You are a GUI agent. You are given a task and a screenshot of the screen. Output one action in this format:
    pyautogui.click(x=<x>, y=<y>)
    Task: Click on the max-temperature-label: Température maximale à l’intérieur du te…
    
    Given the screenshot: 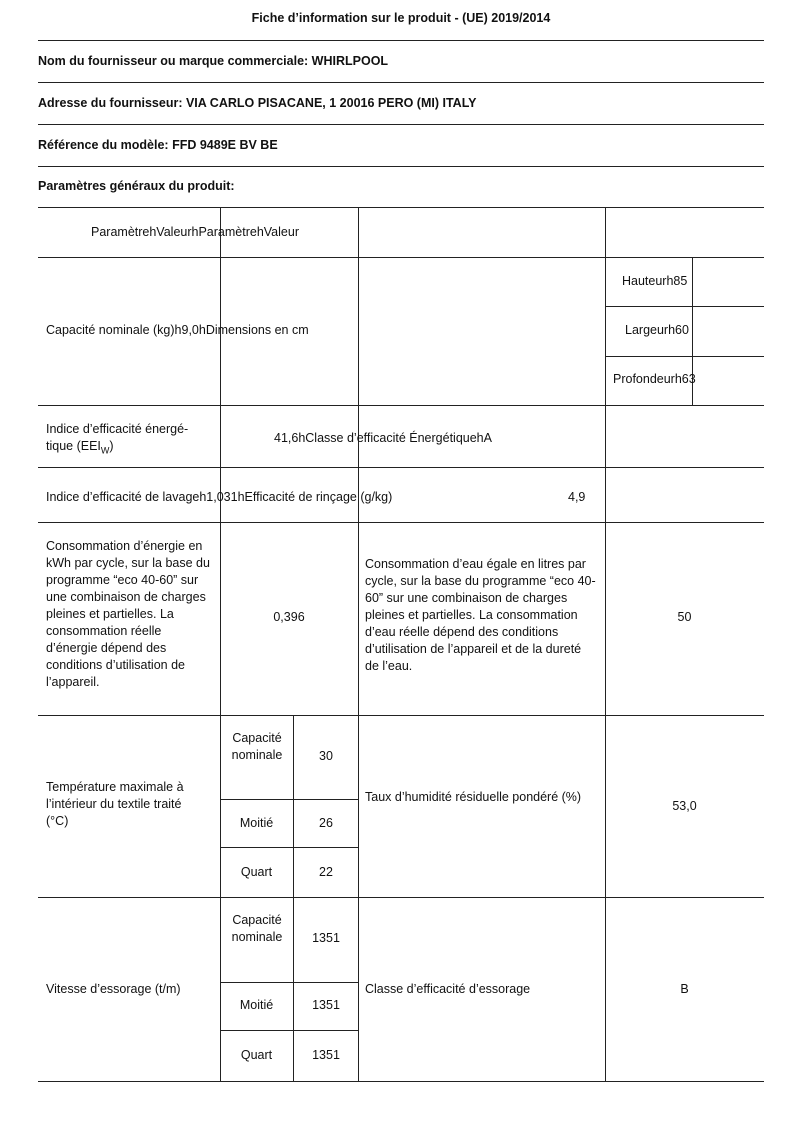 What is the action you would take?
    pyautogui.click(x=115, y=804)
    